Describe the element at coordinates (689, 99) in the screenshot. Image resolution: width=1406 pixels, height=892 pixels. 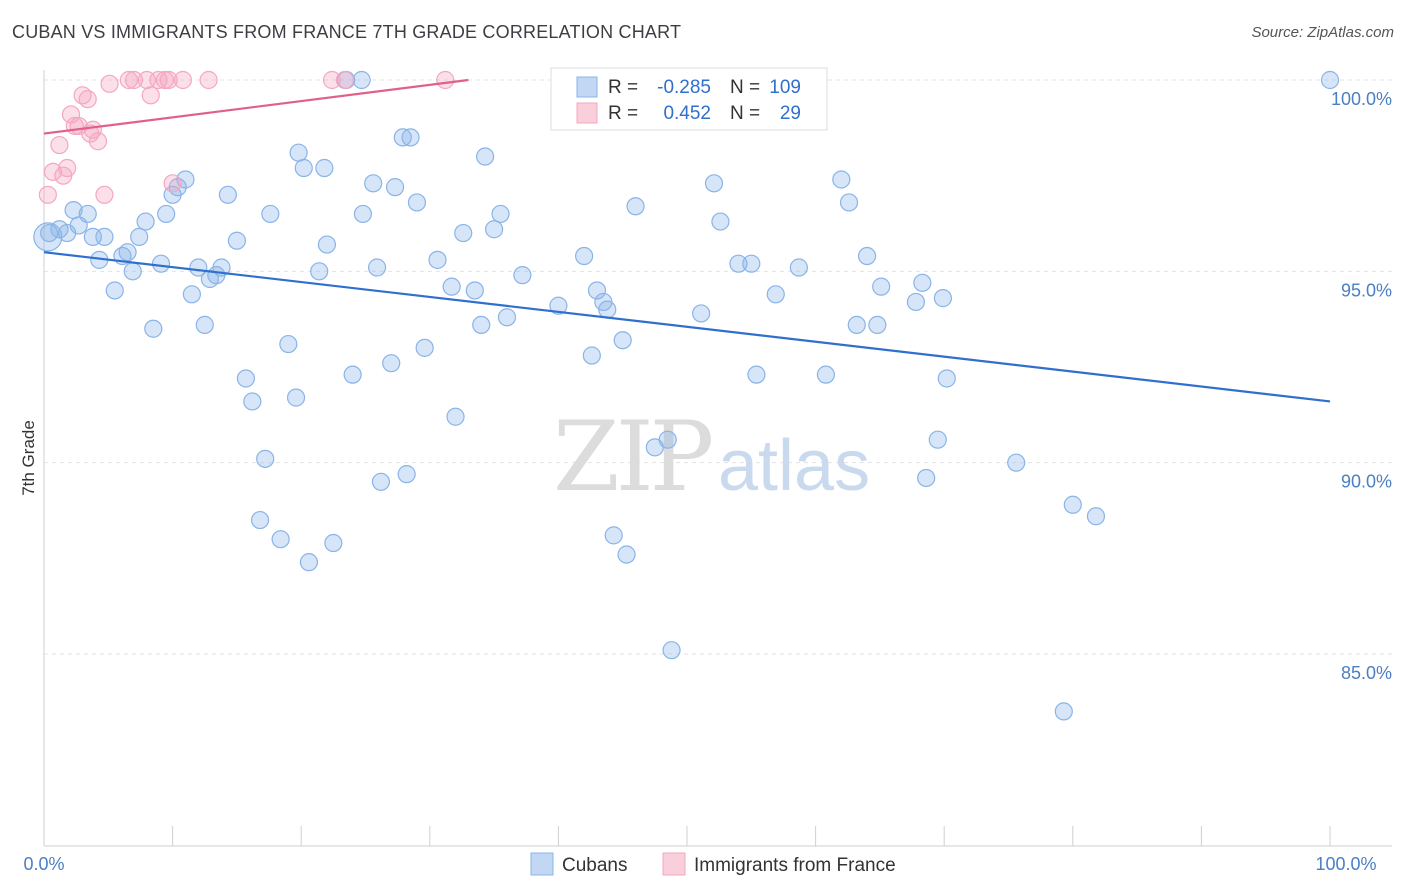
I see `stats-legend: R = -0.285 N = 109 R = 0.452 N = 29` at that location.